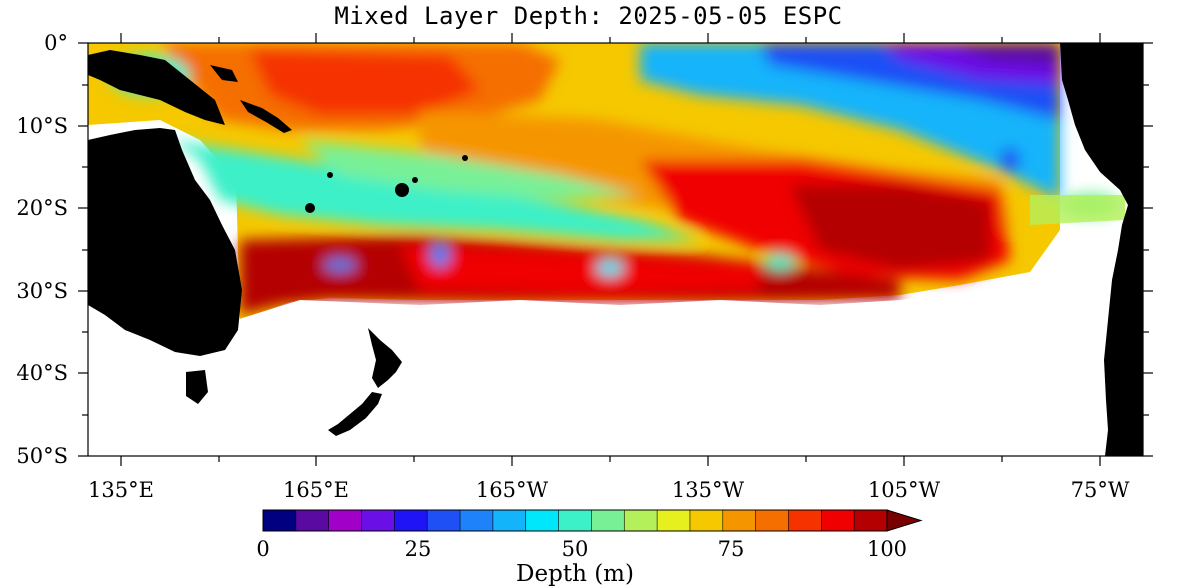 The width and height of the screenshot is (1177, 588). Describe the element at coordinates (1101, 249) in the screenshot. I see `land-south-america` at that location.